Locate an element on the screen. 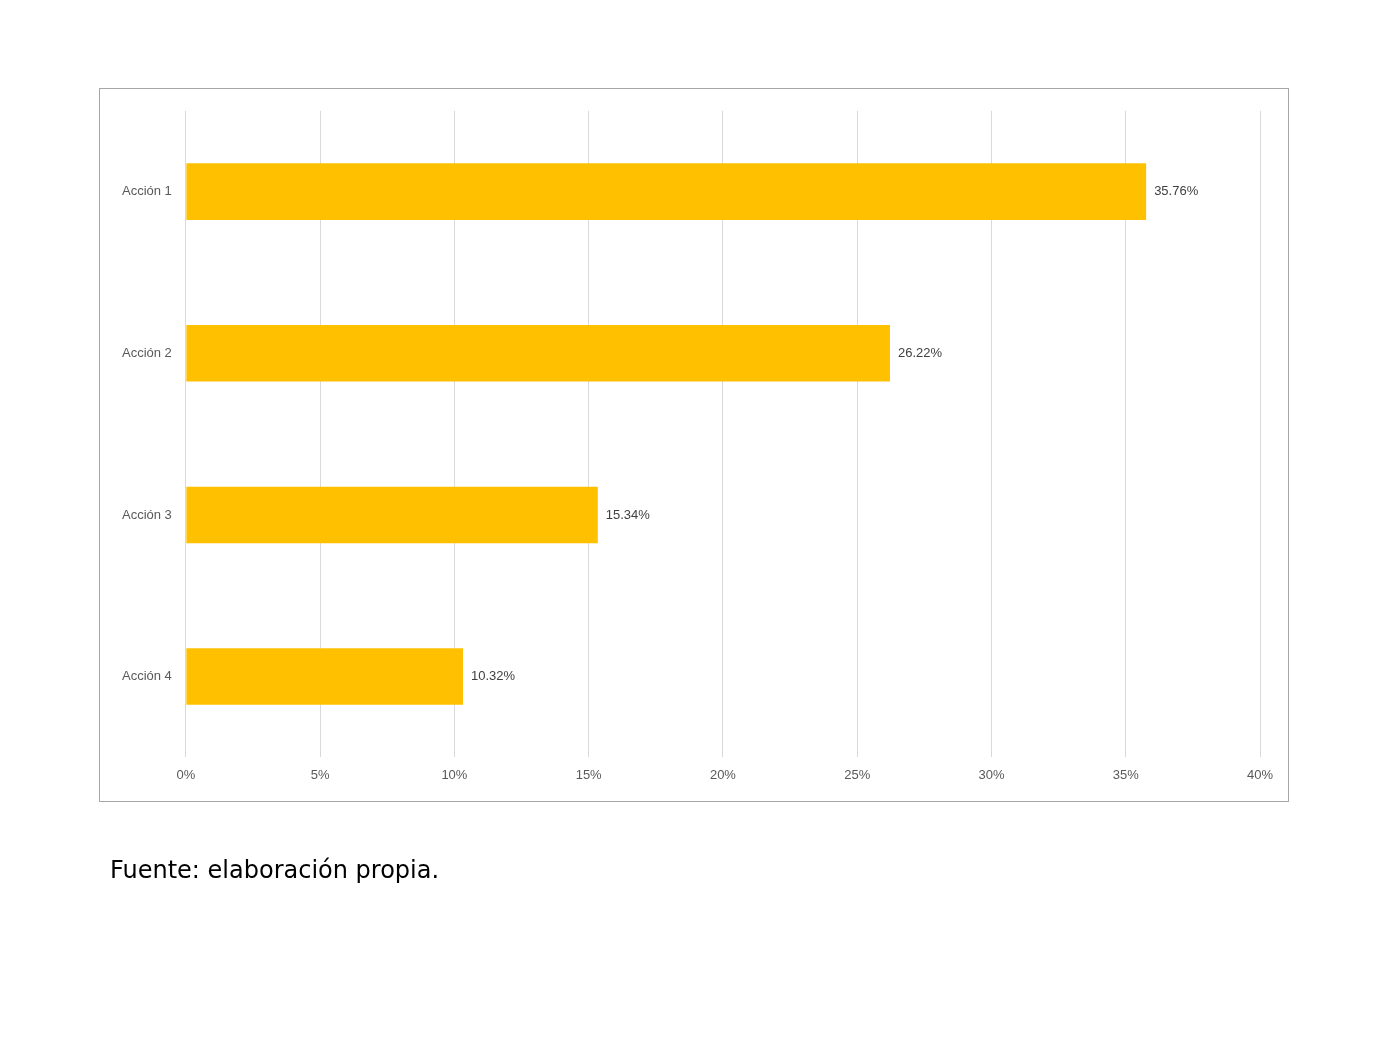 The image size is (1387, 1040). y-tick-label: Acción 1 is located at coordinates (146, 191).